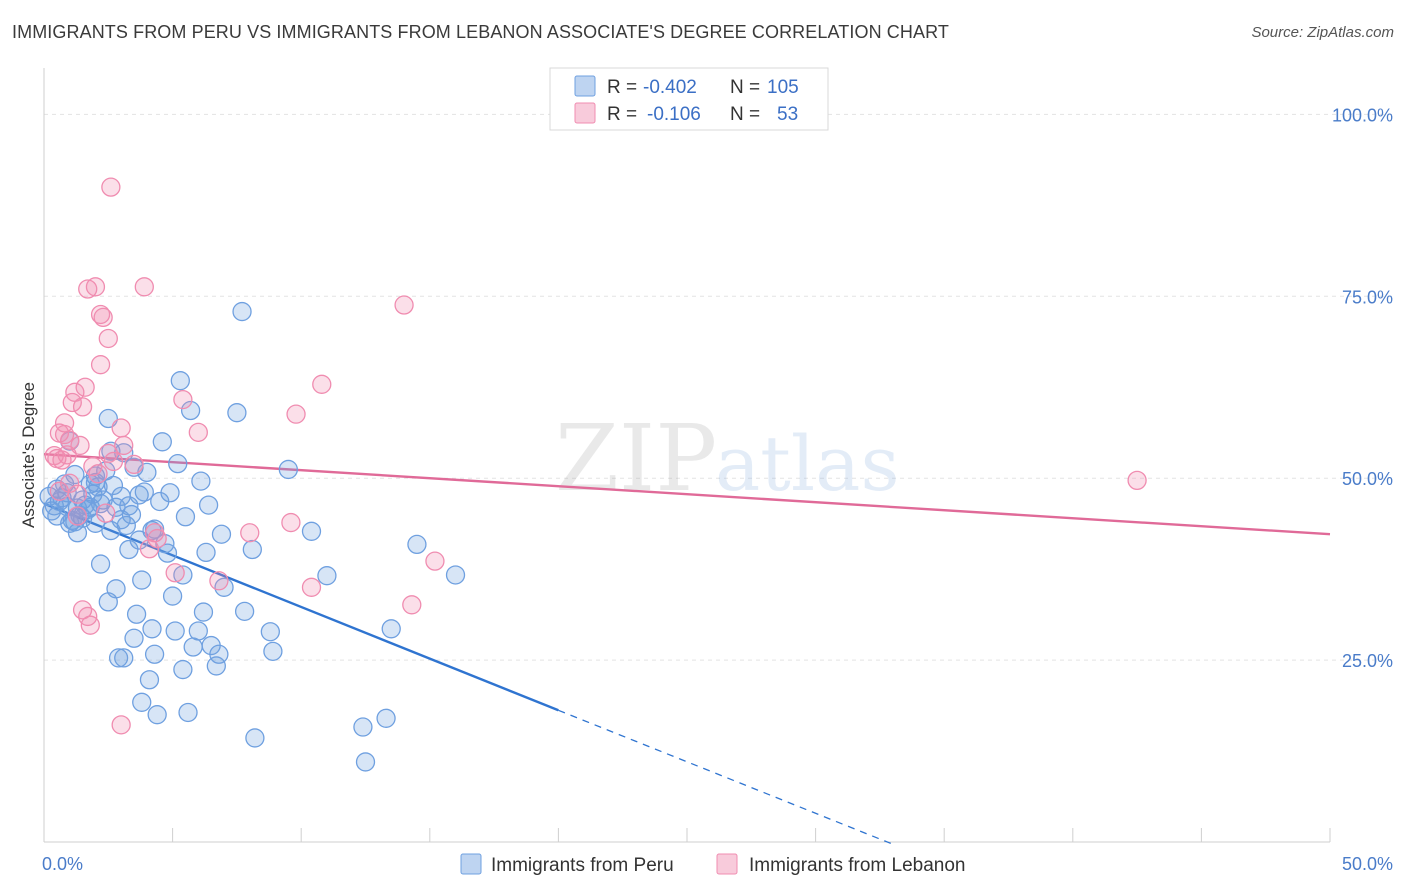  What do you see at coordinates (783, 87) in the screenshot?
I see `legend-n-value-peru: 105` at bounding box center [783, 87].